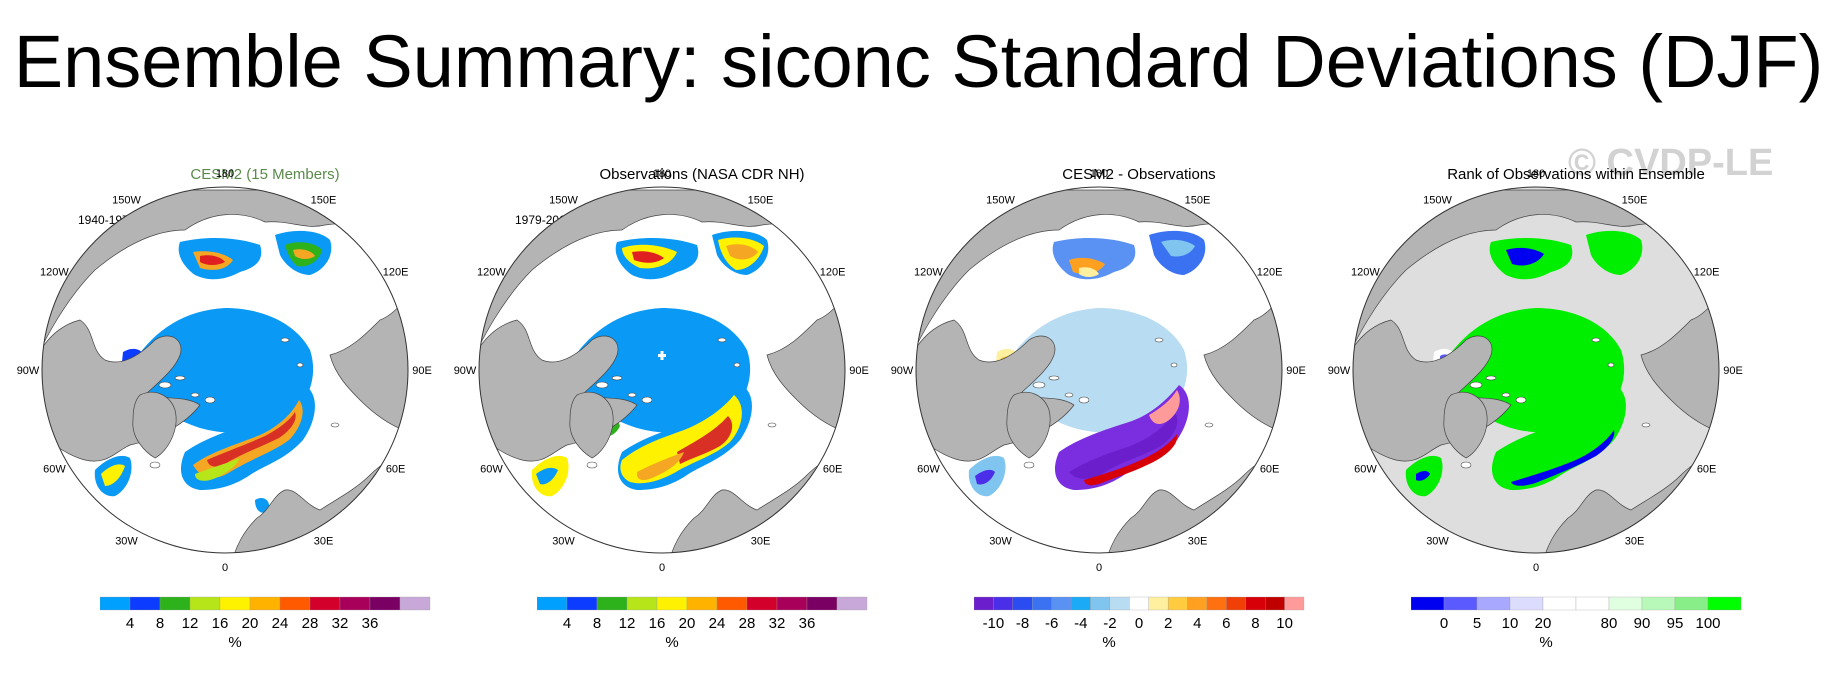 This screenshot has width=1837, height=674. Describe the element at coordinates (1139, 174) in the screenshot. I see `panel-title: CESM2 - Observations` at that location.